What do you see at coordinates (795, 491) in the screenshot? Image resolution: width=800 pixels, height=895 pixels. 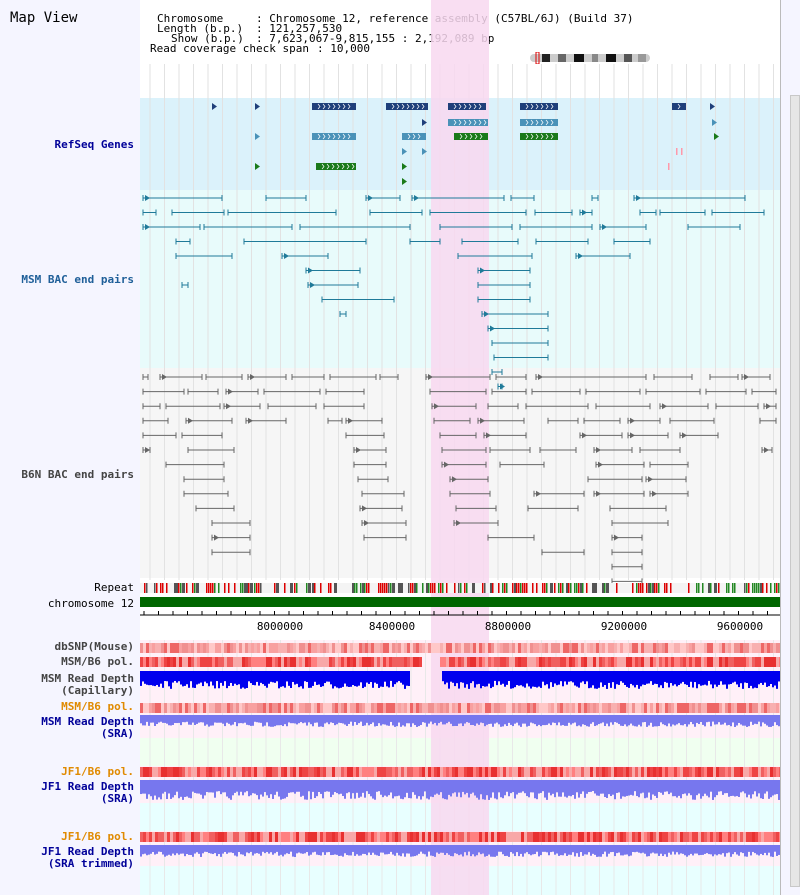 I see `vertical-scrollbar` at bounding box center [795, 491].